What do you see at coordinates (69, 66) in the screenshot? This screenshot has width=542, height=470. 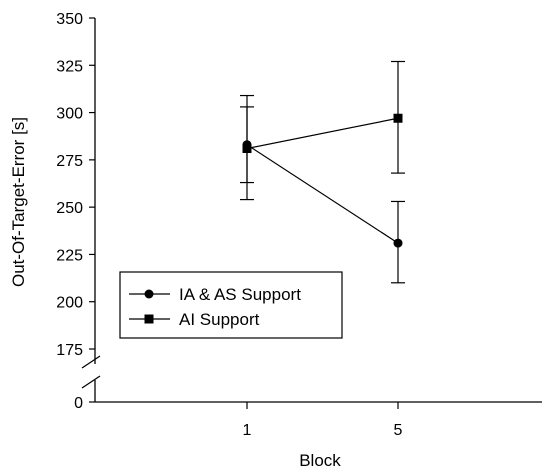 I see `y-tick-label: 325` at bounding box center [69, 66].